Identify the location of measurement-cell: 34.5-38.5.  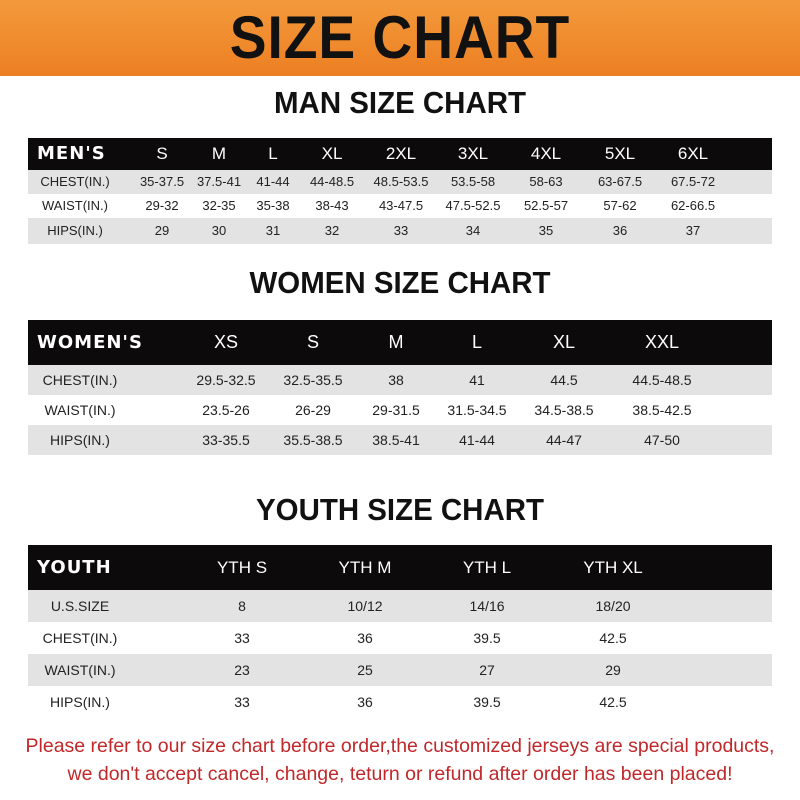
(564, 410).